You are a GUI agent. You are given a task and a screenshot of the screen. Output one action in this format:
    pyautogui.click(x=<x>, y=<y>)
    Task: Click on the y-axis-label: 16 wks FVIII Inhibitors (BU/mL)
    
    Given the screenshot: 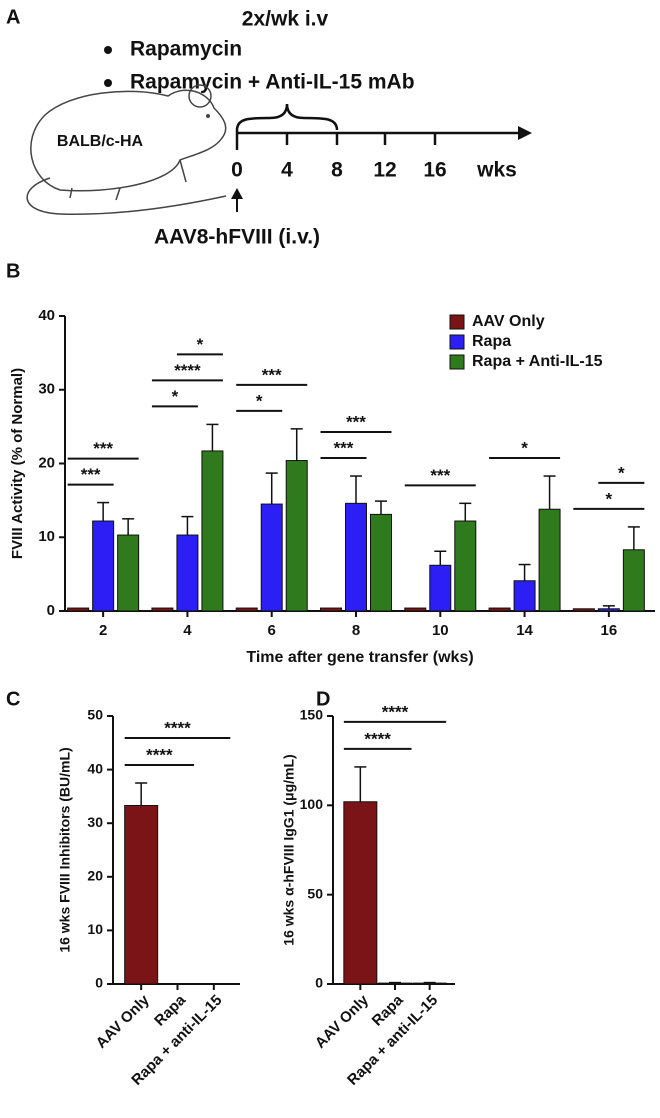 What is the action you would take?
    pyautogui.click(x=65, y=849)
    